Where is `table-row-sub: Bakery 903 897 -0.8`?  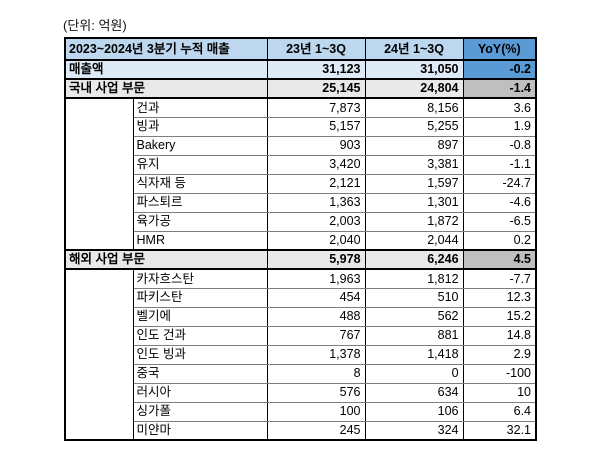
table-row-sub: Bakery 903 897 -0.8 is located at coordinates (301, 145).